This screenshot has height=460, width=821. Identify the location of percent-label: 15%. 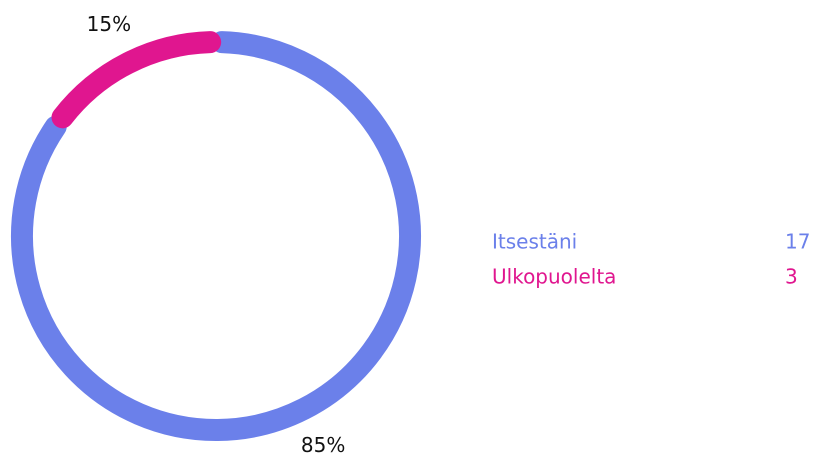
(109, 24).